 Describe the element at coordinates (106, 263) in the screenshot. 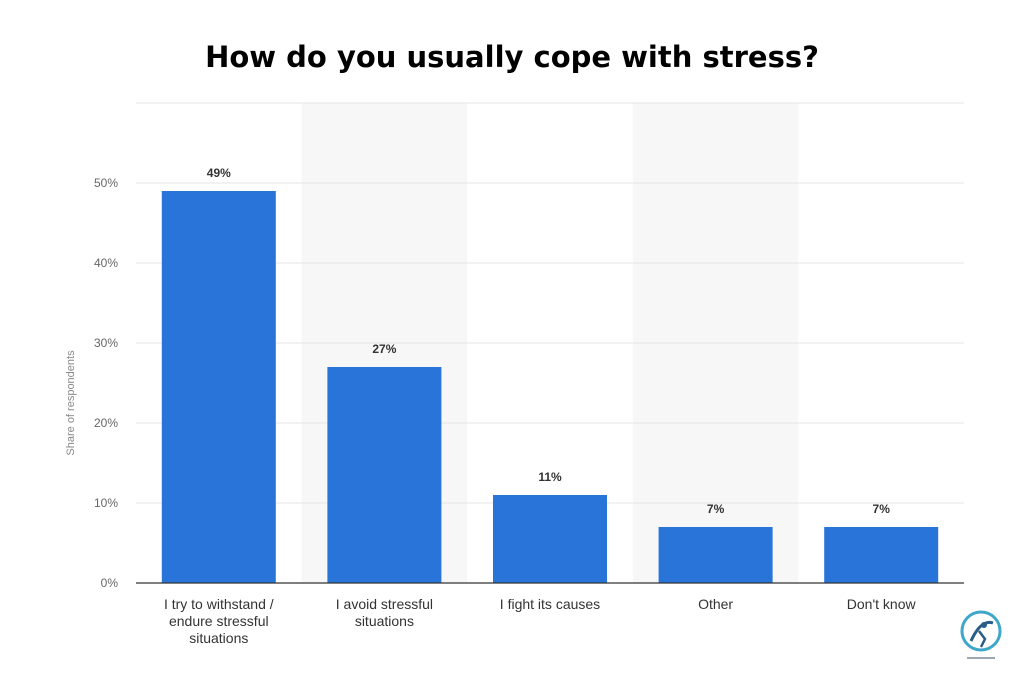

I see `y-tick-label: 40%` at that location.